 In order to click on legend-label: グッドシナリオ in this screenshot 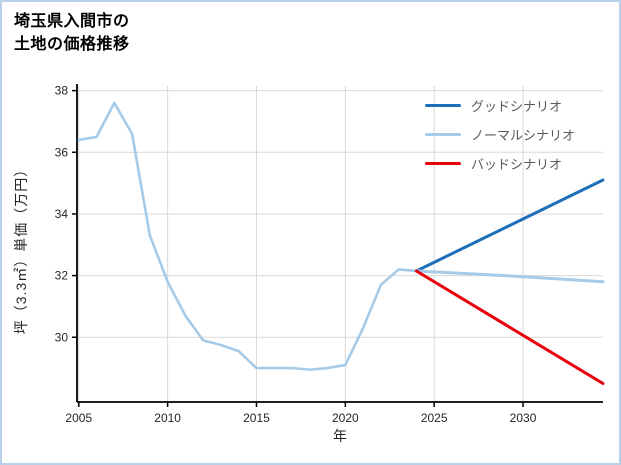, I will do `click(516, 106)`.